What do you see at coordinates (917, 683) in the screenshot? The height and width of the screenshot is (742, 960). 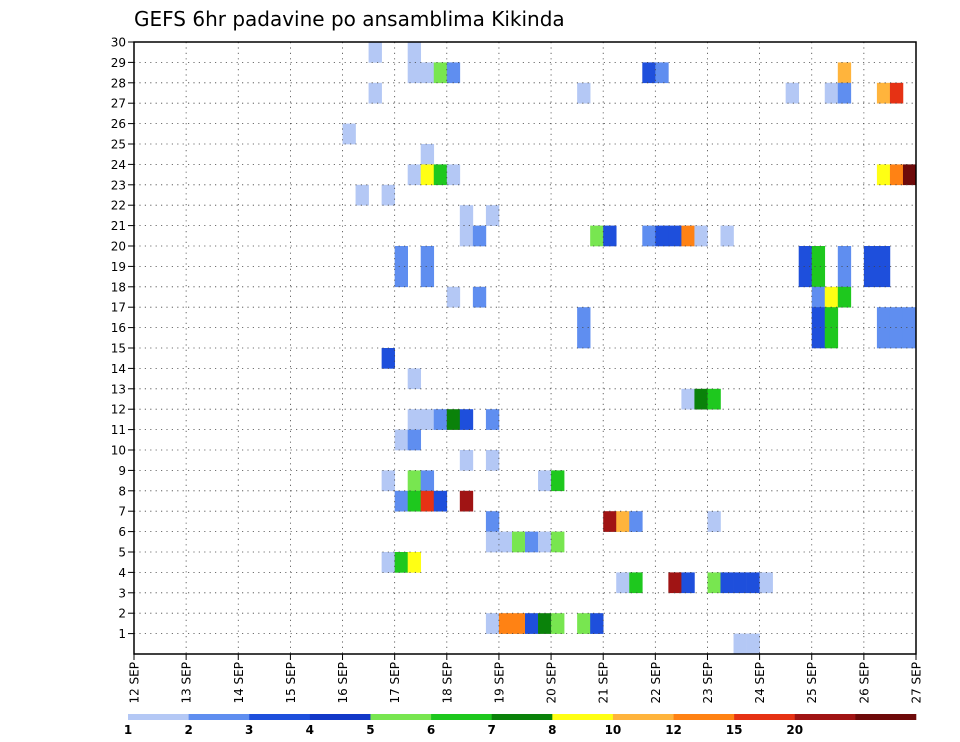 I see `x-tick-label: 27 SEP` at bounding box center [917, 683].